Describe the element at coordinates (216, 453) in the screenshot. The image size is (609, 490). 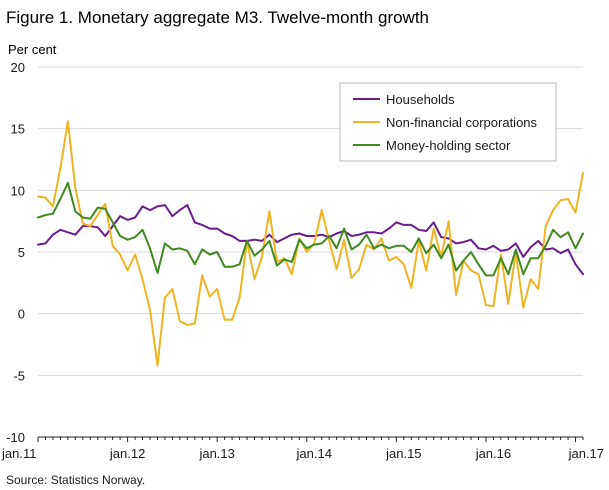
I see `x-tick-label: jan.13` at that location.